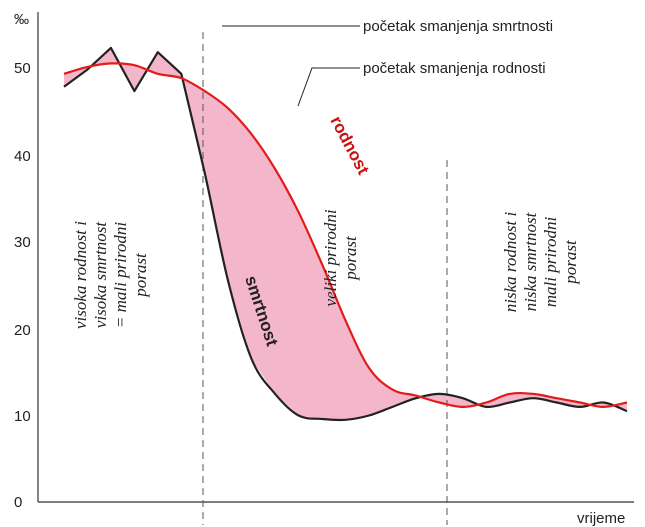 This screenshot has width=645, height=527. Describe the element at coordinates (120, 275) in the screenshot. I see `svg-text: = mali prirodni` at that location.